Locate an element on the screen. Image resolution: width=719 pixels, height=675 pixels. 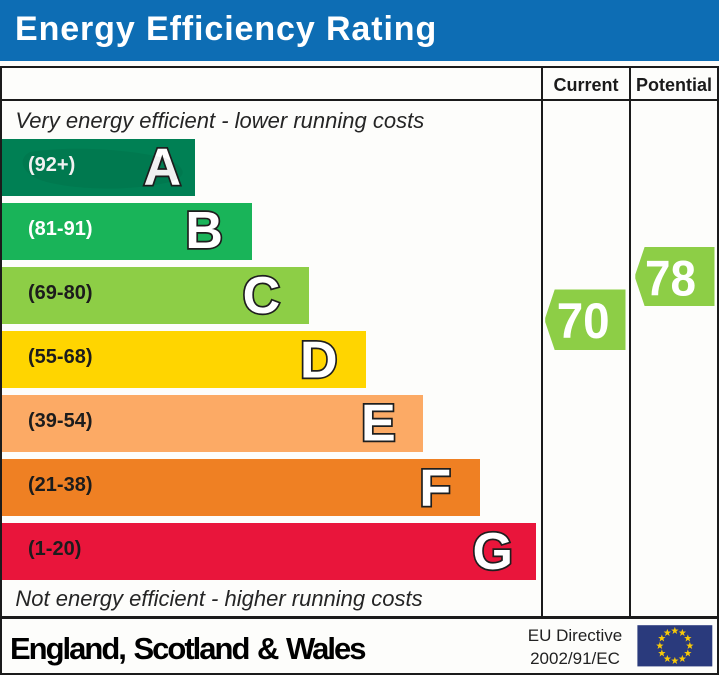
svg-text: G is located at coordinates (492, 552).